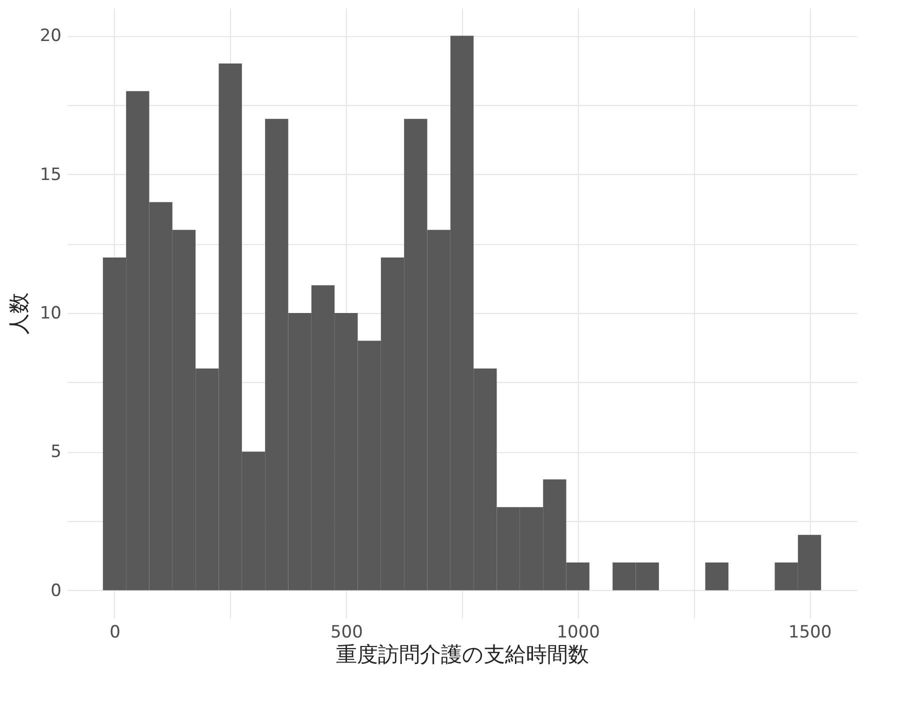  What do you see at coordinates (51, 314) in the screenshot?
I see `y-tick-label: 10` at bounding box center [51, 314].